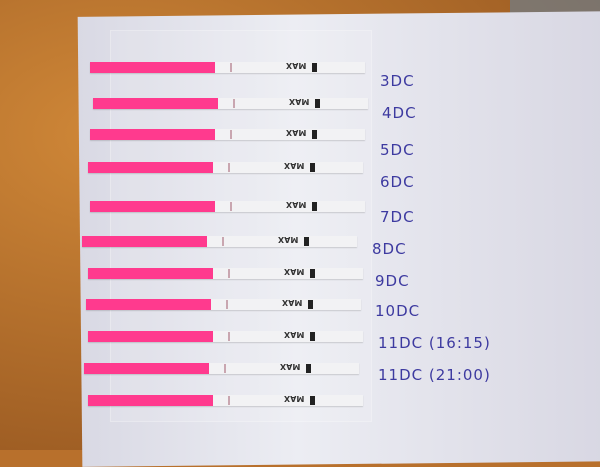  I want to click on handwritten-label: 8DC, so click(389, 249).